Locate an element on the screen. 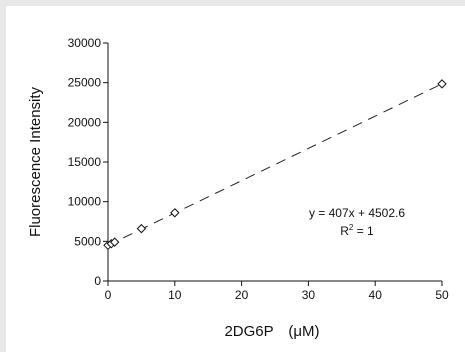  x-tick-label: 0 is located at coordinates (108, 295).